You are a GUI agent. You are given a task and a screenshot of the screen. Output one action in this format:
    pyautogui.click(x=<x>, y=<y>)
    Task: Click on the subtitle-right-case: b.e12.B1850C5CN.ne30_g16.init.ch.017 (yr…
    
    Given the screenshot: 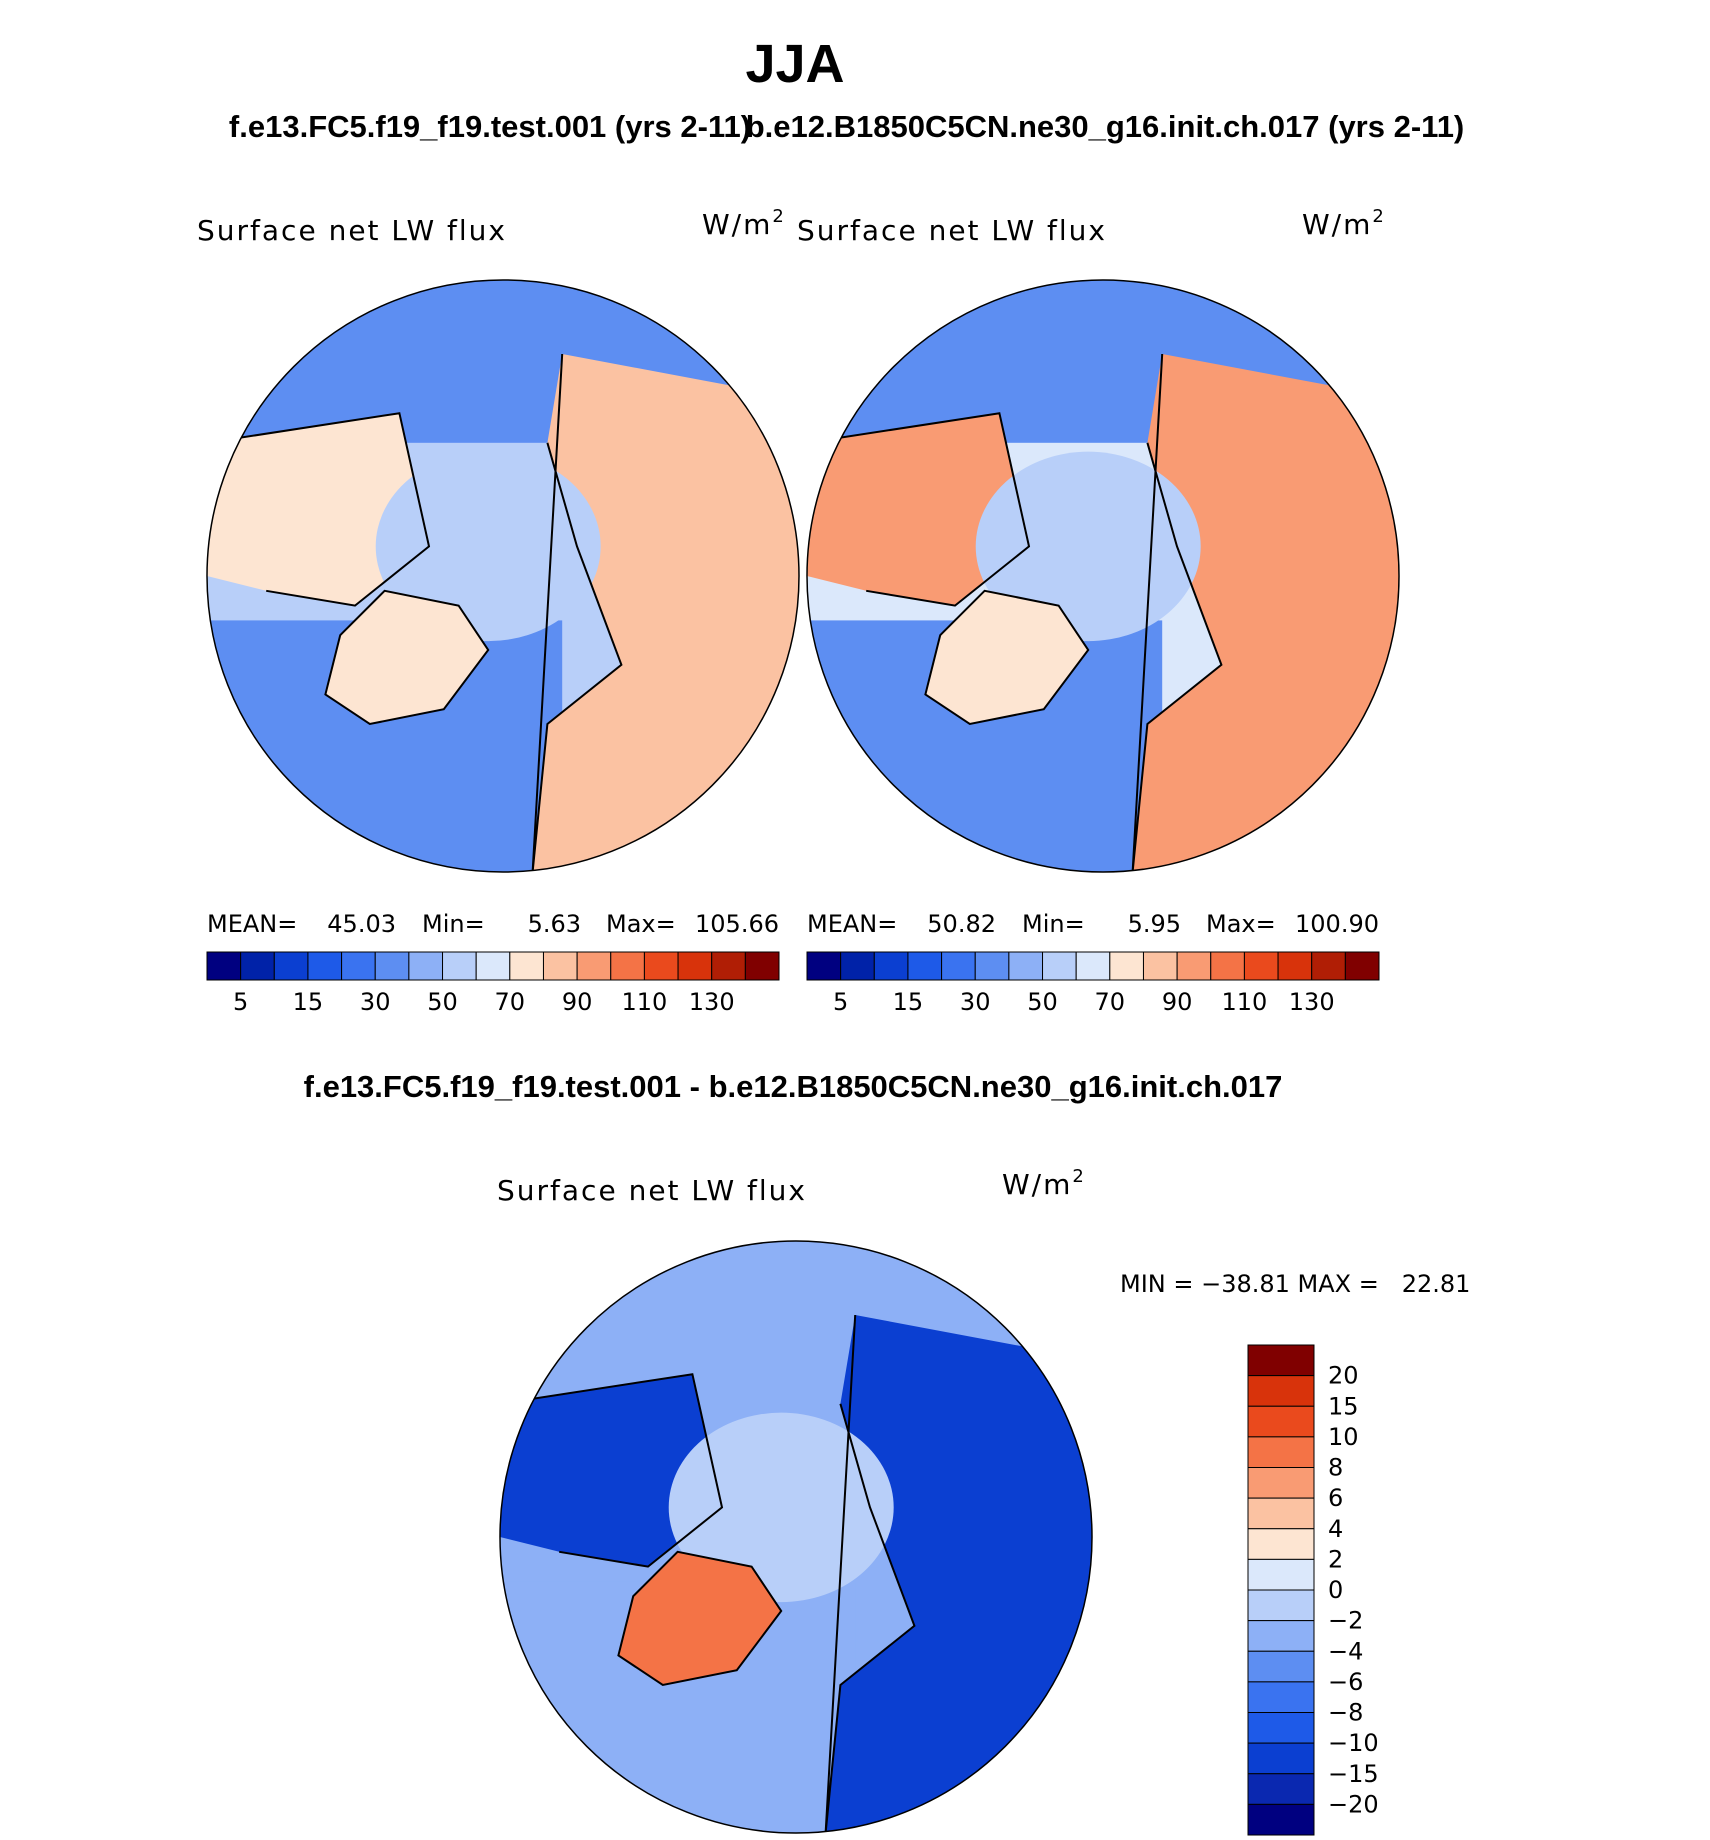 What is the action you would take?
    pyautogui.click(x=1105, y=126)
    